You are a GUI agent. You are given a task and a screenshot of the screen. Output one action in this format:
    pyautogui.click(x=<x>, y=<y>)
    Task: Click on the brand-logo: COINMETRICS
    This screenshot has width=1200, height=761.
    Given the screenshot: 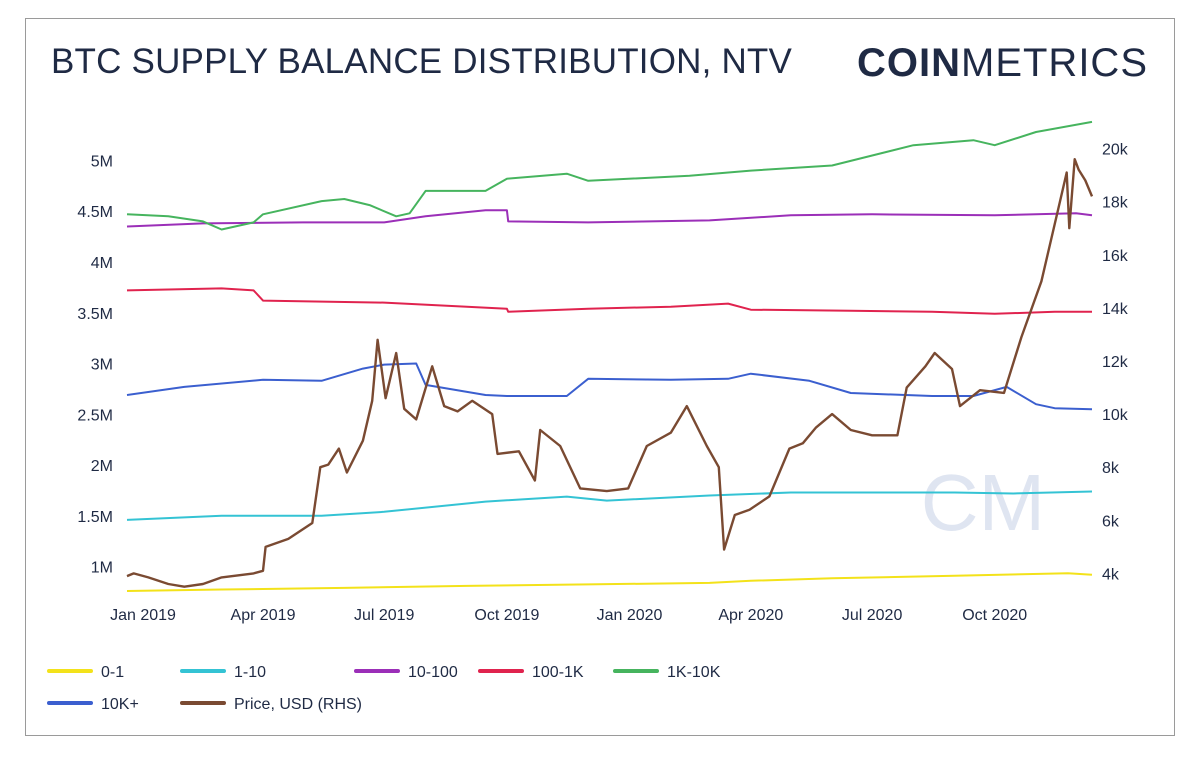 What is the action you would take?
    pyautogui.click(x=1002, y=63)
    